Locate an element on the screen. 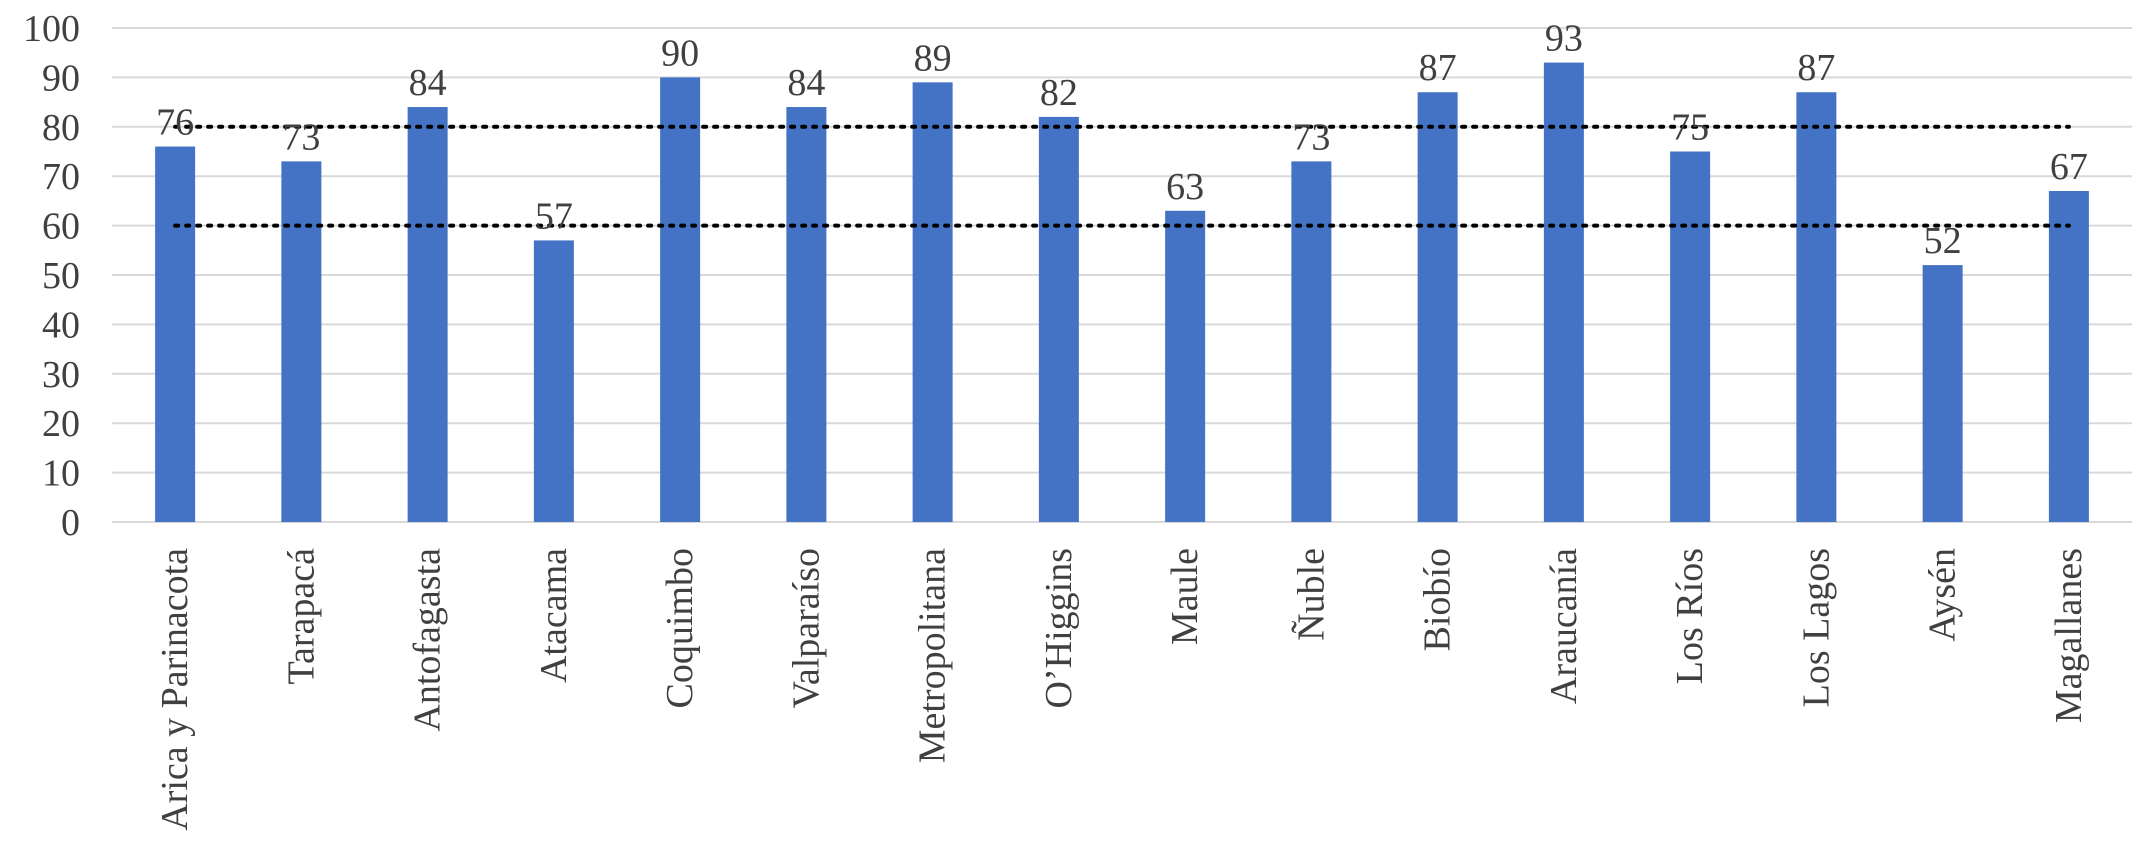  reference-lines is located at coordinates (1122, 176).